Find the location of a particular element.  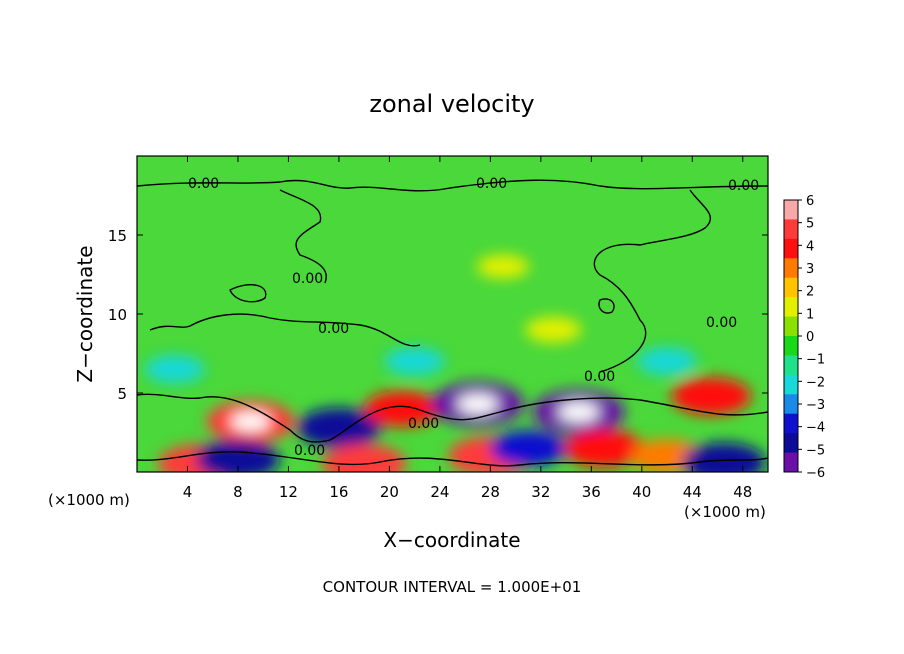

colorbar-label-12: −6 is located at coordinates (815, 473).